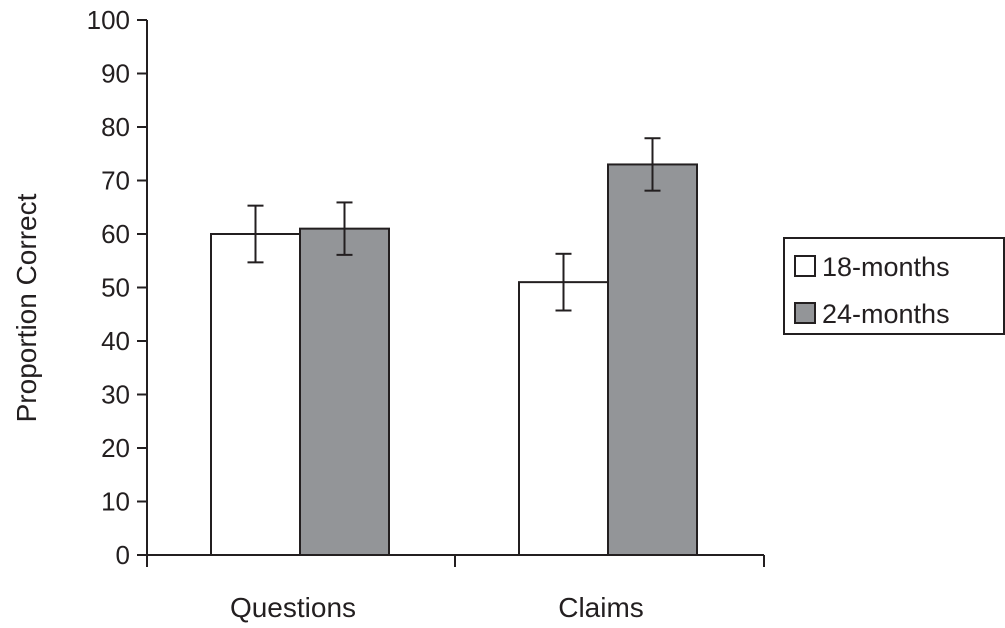  I want to click on category-label: Questions, so click(293, 607).